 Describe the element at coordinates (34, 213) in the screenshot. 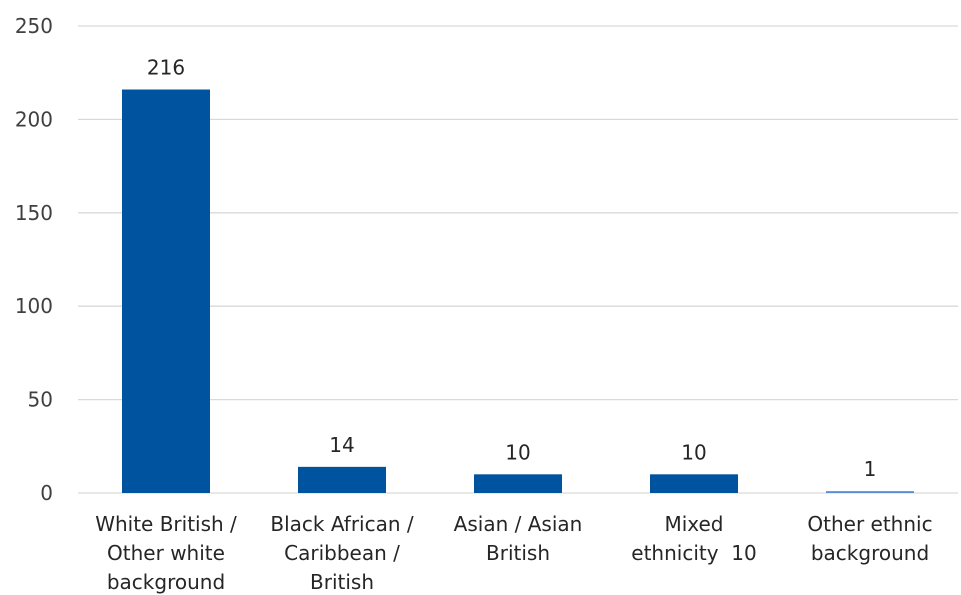

I see `y-tick-label: 150` at that location.